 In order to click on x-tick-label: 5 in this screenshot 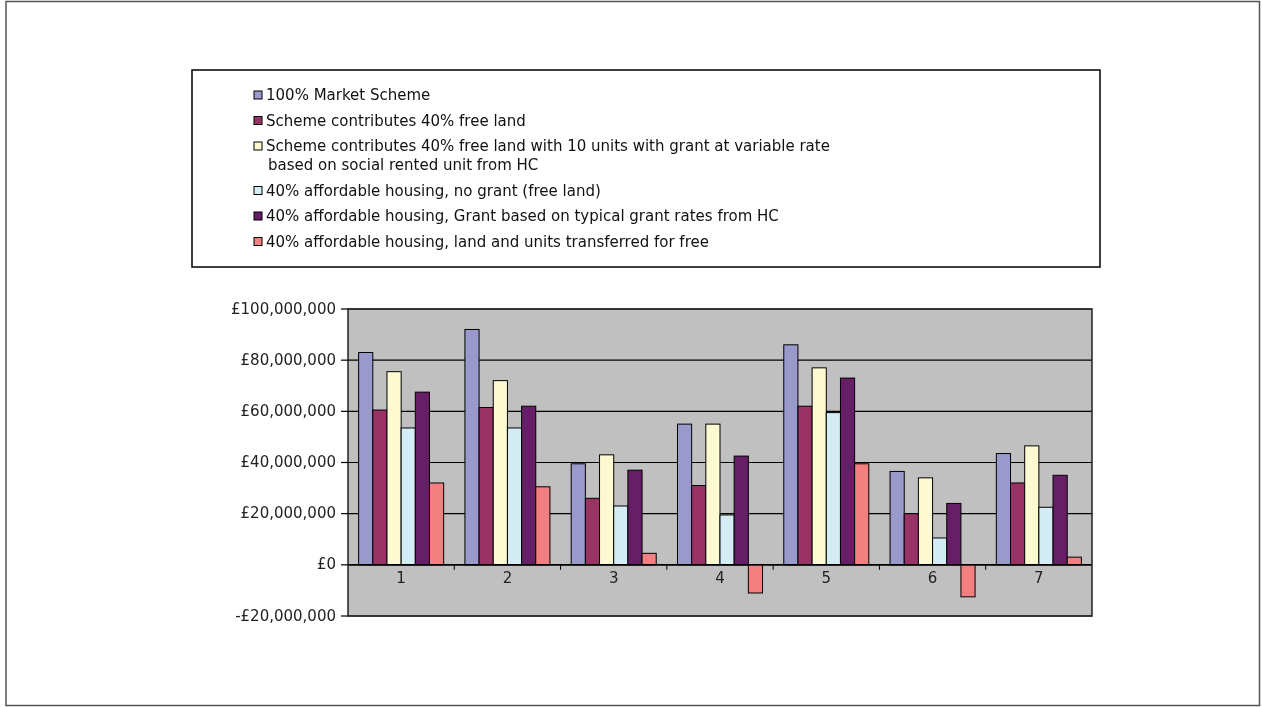, I will do `click(826, 578)`.